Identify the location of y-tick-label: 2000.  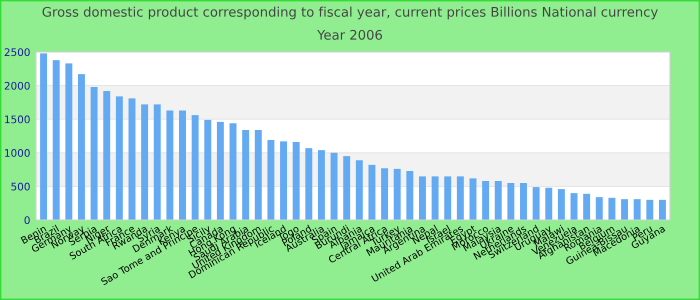
(17, 86).